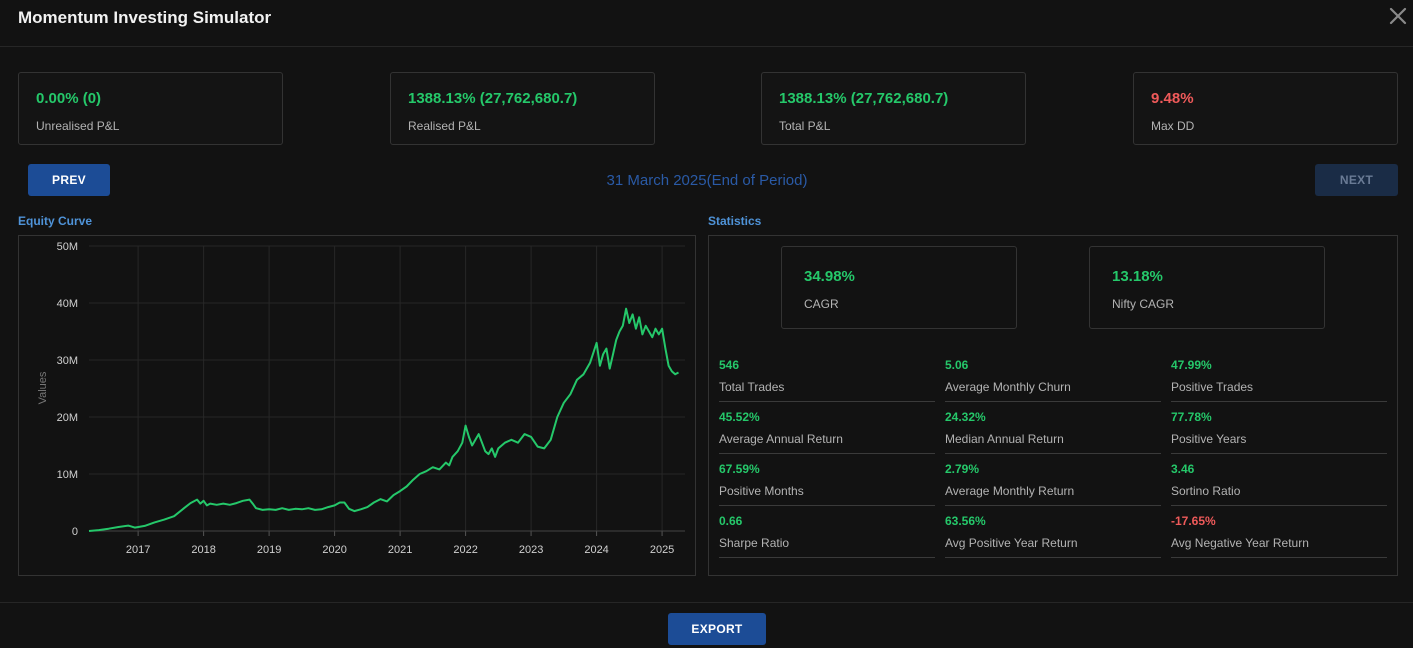 Image resolution: width=1413 pixels, height=648 pixels. I want to click on stat-average-monthly-churn: 5.06 Average Monthly Churn, so click(1053, 380).